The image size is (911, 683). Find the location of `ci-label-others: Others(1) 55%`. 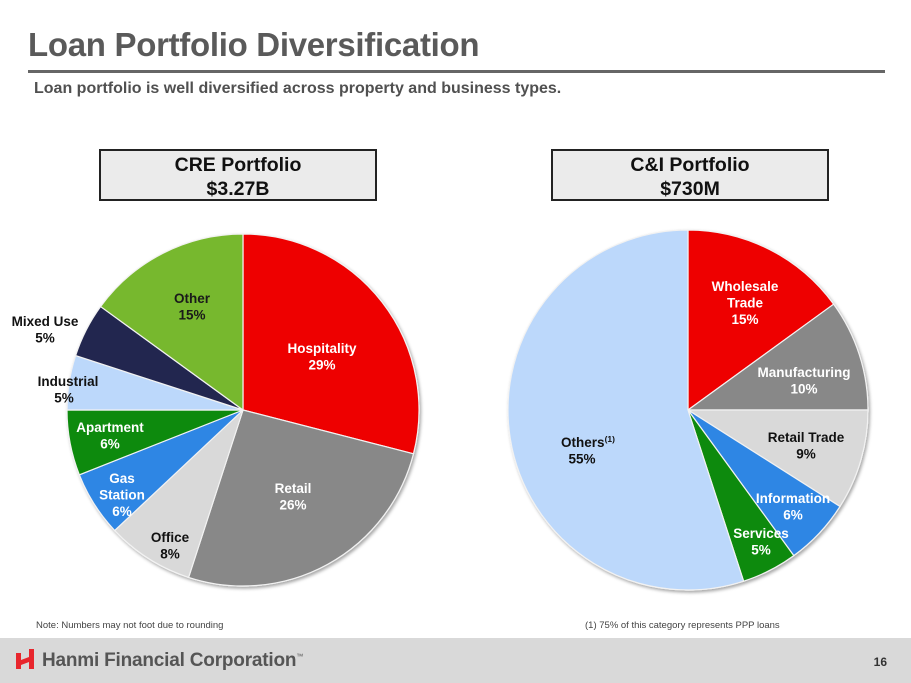

ci-label-others: Others(1) 55% is located at coordinates (588, 450).